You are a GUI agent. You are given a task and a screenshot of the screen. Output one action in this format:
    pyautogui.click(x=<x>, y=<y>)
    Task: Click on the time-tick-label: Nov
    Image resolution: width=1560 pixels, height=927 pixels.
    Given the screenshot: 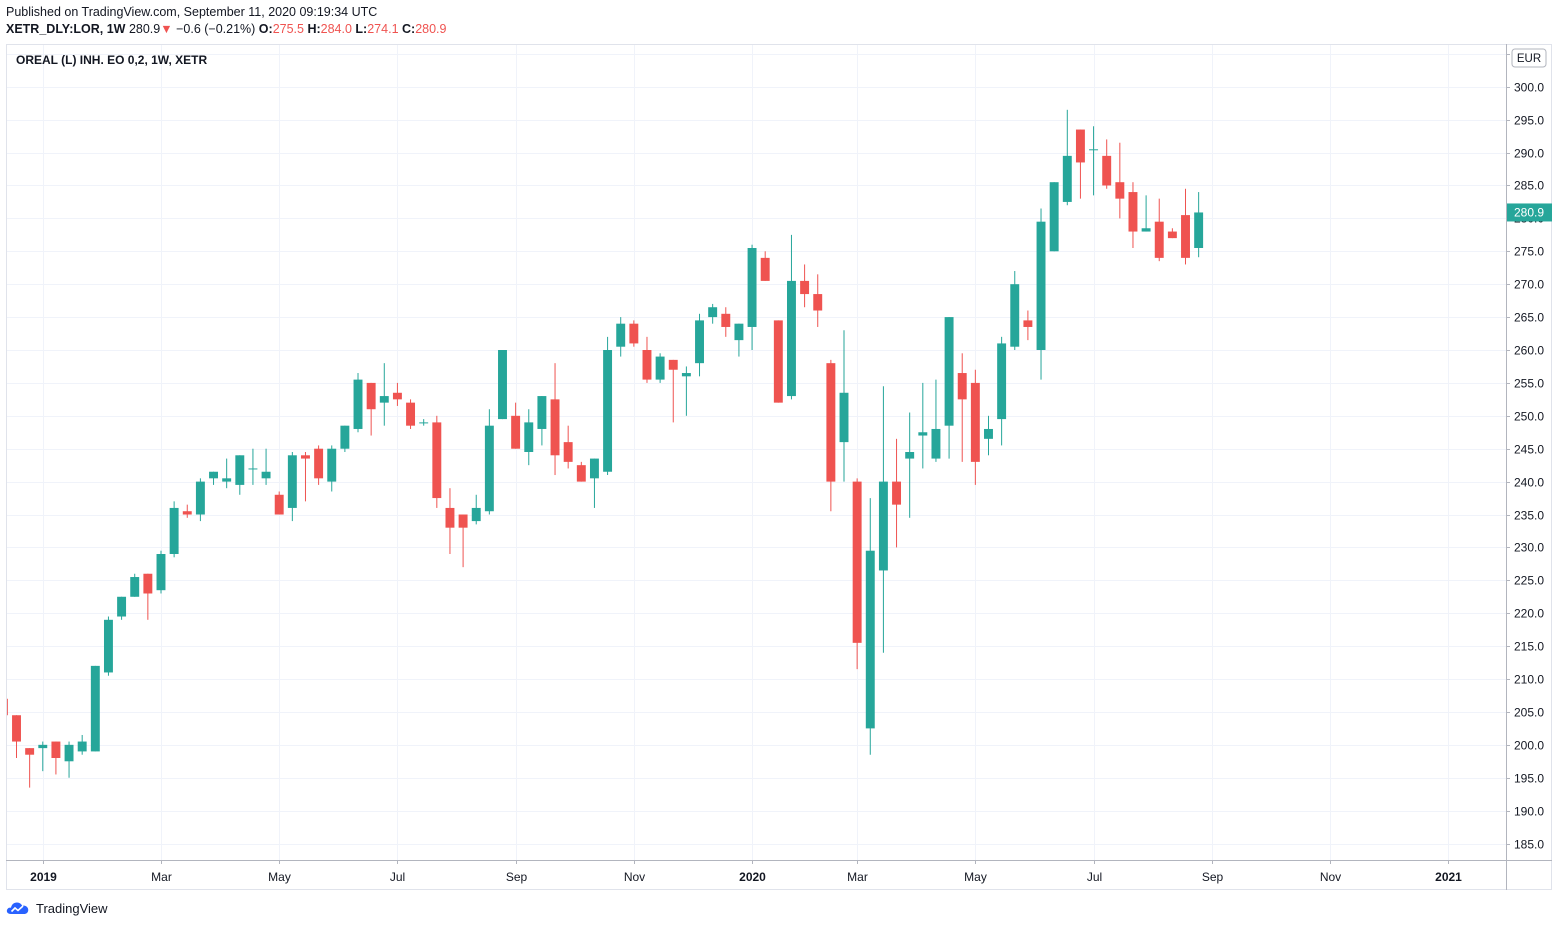 What is the action you would take?
    pyautogui.click(x=634, y=877)
    